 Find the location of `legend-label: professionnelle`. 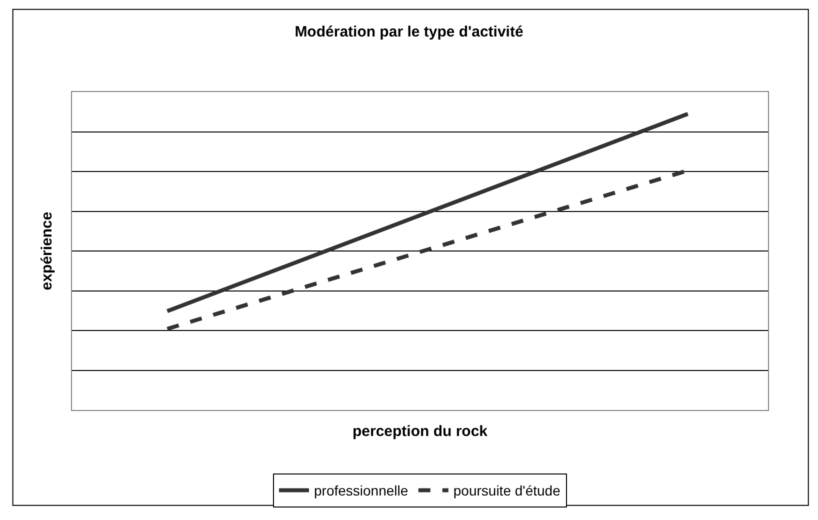

legend-label: professionnelle is located at coordinates (361, 490).